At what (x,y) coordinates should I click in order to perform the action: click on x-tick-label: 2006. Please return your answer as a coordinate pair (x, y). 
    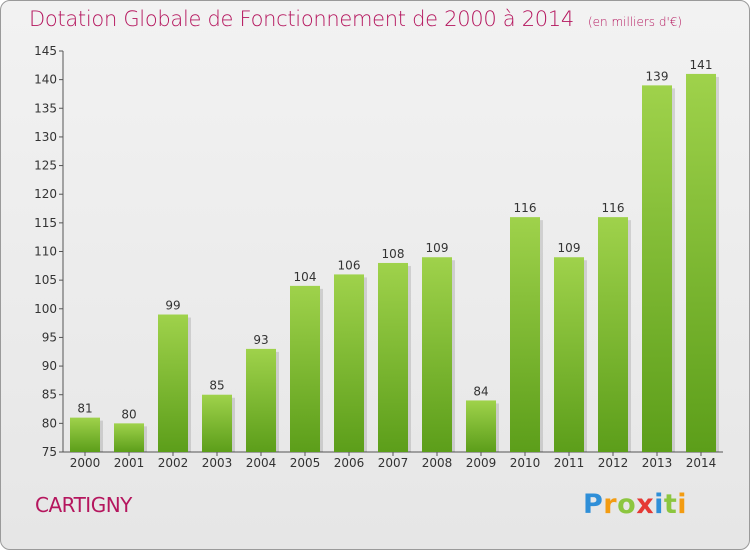
    Looking at the image, I should click on (349, 463).